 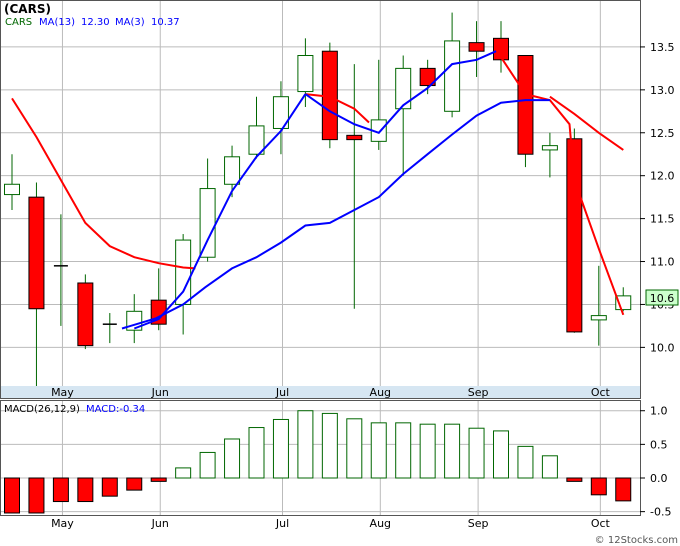 I want to click on last-price-badge, so click(x=662, y=297).